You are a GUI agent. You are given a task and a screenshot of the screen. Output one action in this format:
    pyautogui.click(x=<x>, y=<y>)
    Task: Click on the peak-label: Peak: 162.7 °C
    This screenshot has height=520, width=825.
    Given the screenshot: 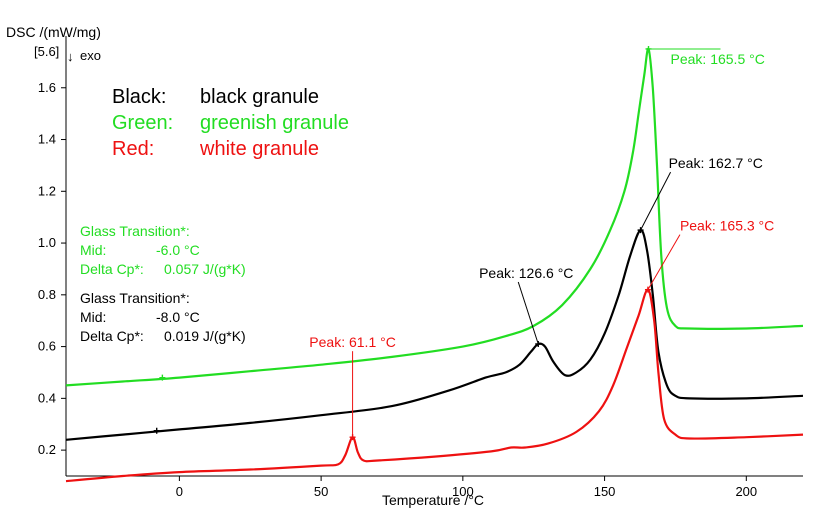 What is the action you would take?
    pyautogui.click(x=716, y=163)
    